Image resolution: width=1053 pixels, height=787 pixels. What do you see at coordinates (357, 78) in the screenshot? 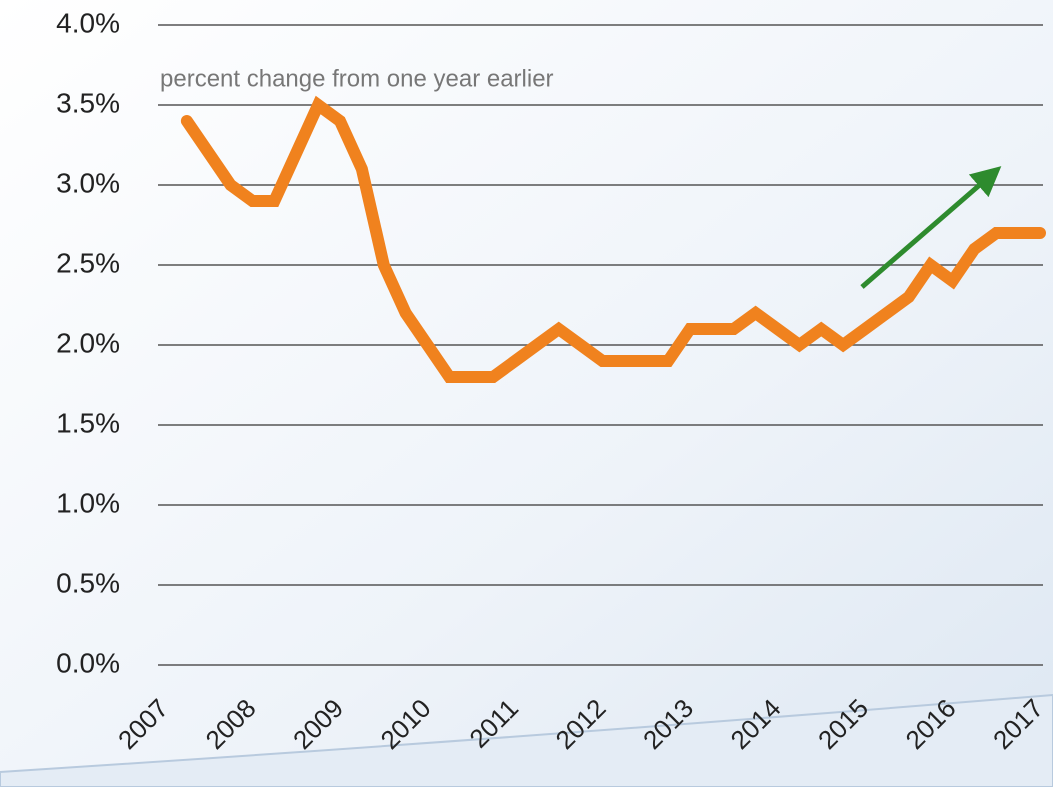
I see `annotation: percent change from one year earlier` at bounding box center [357, 78].